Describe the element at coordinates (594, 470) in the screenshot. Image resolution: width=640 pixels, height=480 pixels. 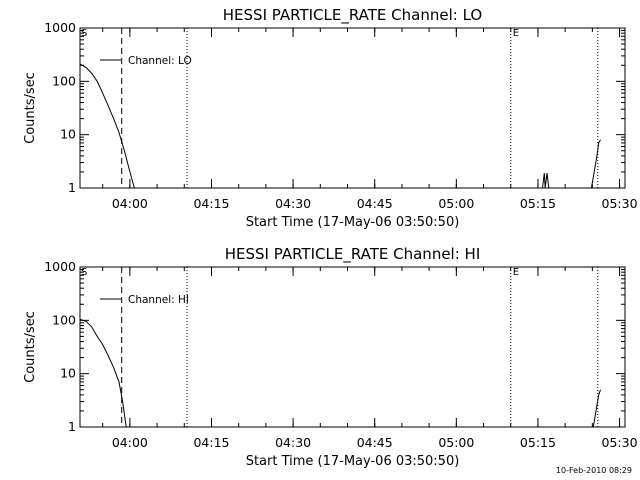
I see `footer-timestamp: 10-Feb-2010 08:29` at that location.